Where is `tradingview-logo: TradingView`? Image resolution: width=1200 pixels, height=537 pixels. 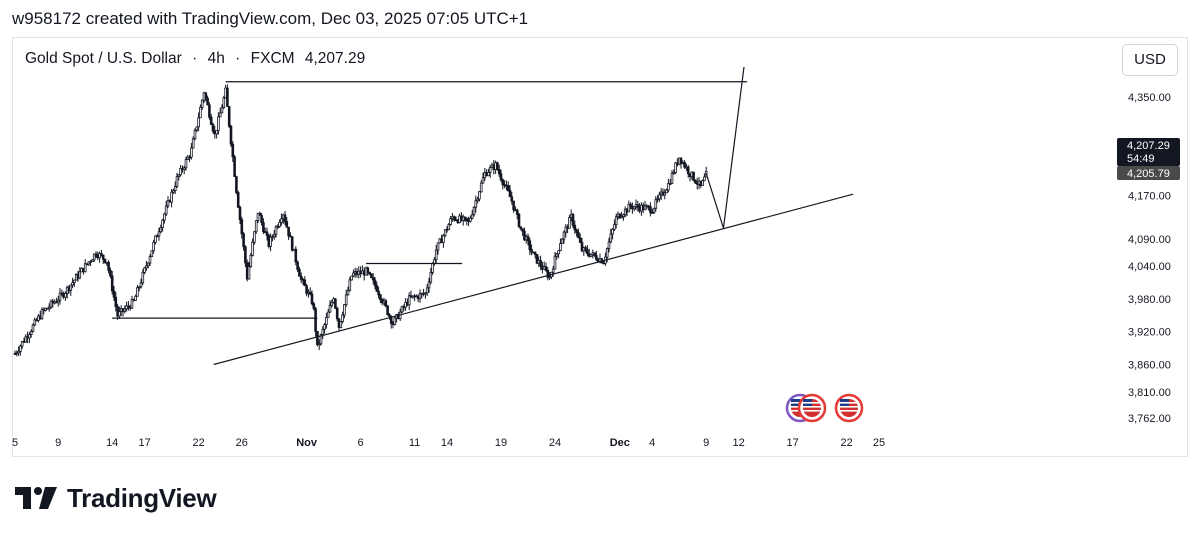
tradingview-logo: TradingView is located at coordinates (116, 497).